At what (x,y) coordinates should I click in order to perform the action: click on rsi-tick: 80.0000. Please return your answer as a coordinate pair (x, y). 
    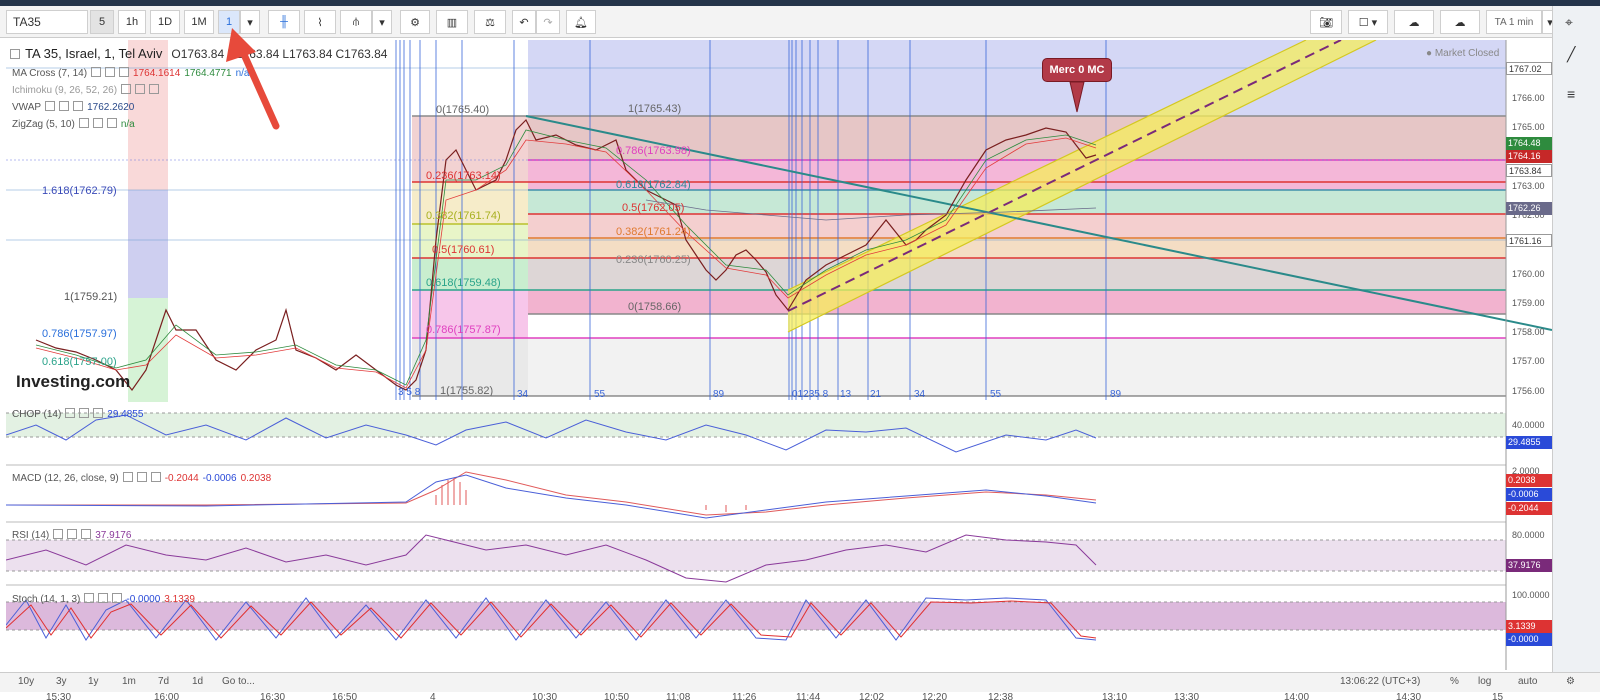
    Looking at the image, I should click on (1528, 535).